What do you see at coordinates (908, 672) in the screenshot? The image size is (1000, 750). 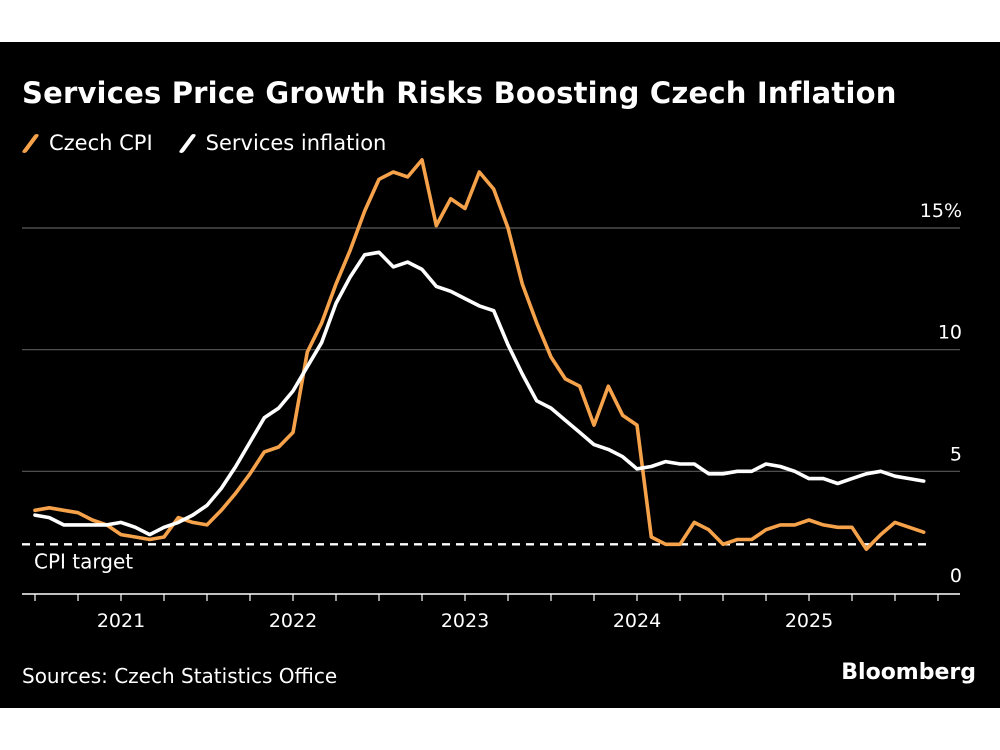 I see `bloomberg-logo: Bloomberg` at bounding box center [908, 672].